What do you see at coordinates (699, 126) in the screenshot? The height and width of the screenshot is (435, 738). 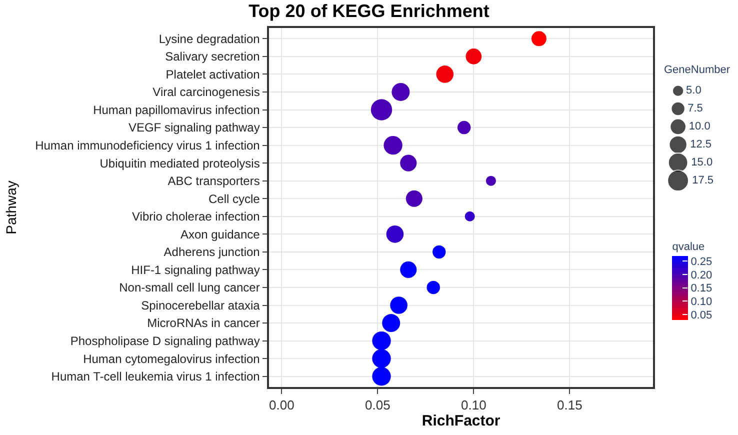 I see `legend-label: 10.0` at bounding box center [699, 126].